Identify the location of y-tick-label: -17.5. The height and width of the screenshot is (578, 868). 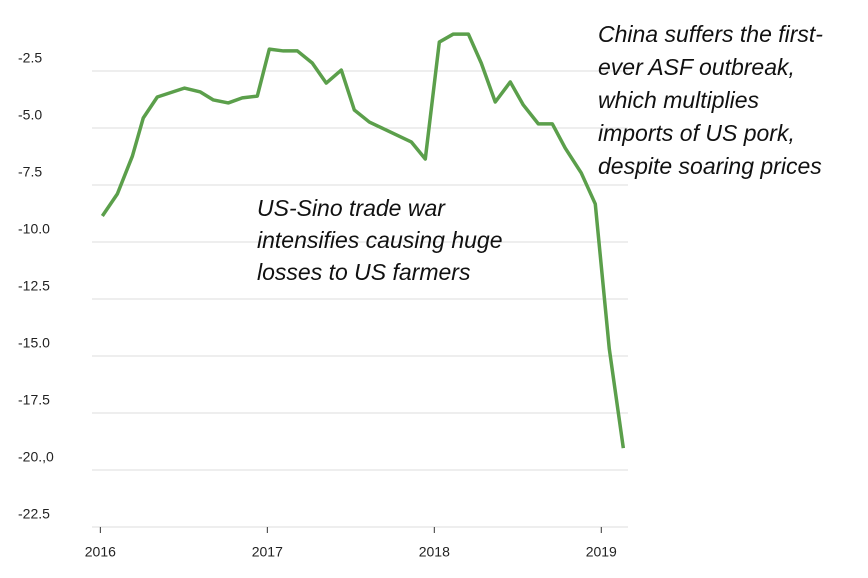
(34, 400).